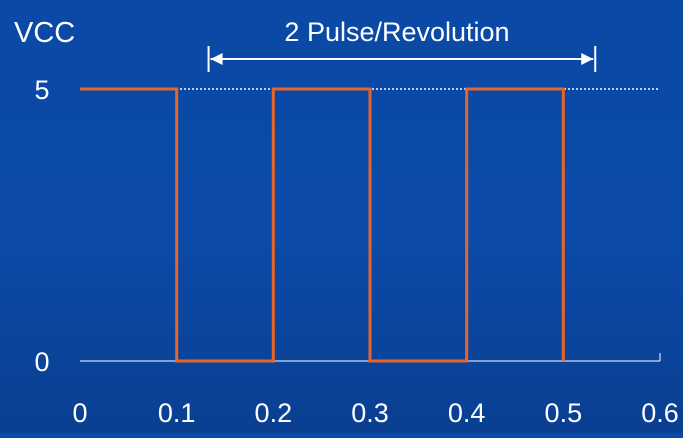 The width and height of the screenshot is (683, 438). What do you see at coordinates (587, 59) in the screenshot?
I see `annotation-arrowhead-right` at bounding box center [587, 59].